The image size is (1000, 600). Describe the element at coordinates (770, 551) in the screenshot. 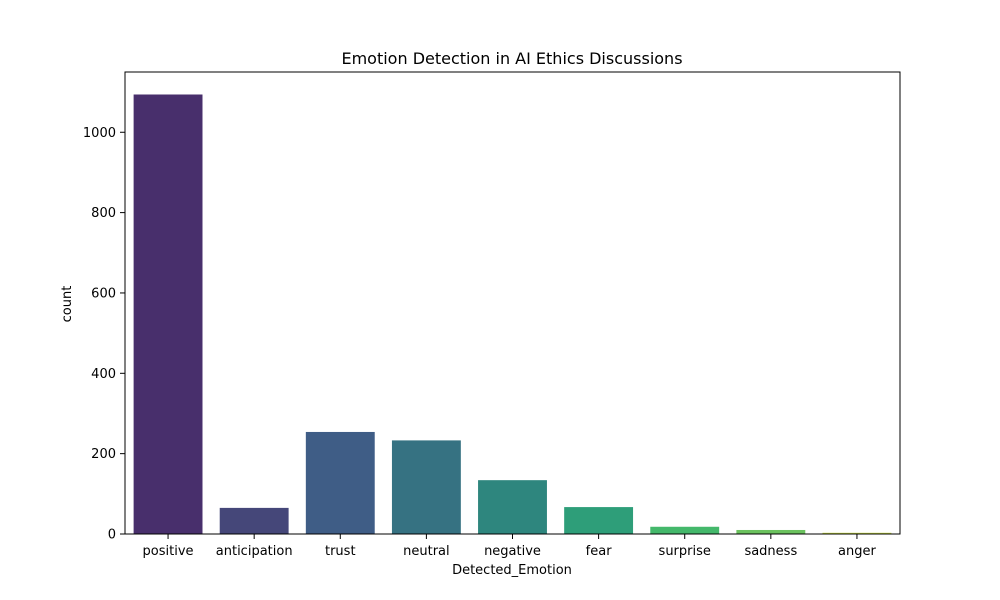

I see `x-tick-label-sadness: sadness` at that location.